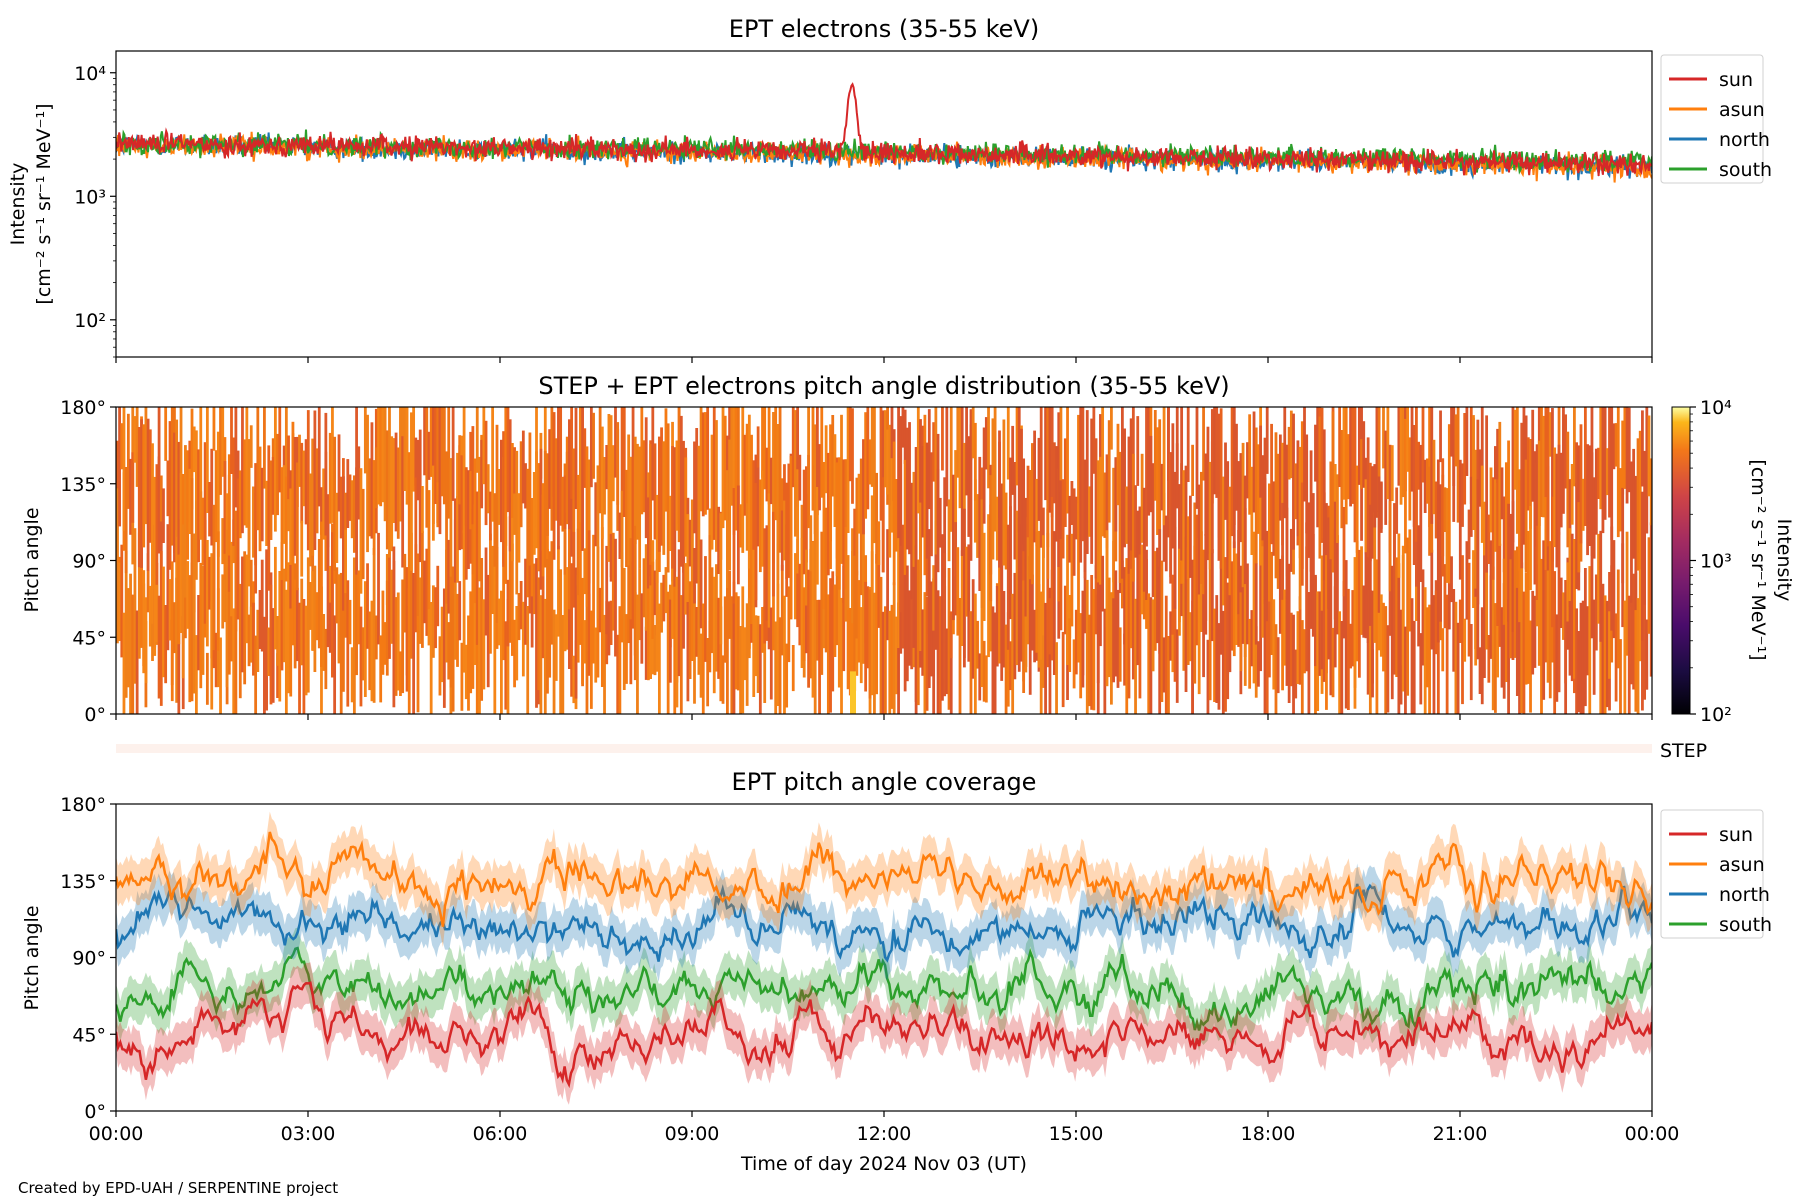  What do you see at coordinates (1736, 80) in the screenshot?
I see `legend-label-sun: sun` at bounding box center [1736, 80].